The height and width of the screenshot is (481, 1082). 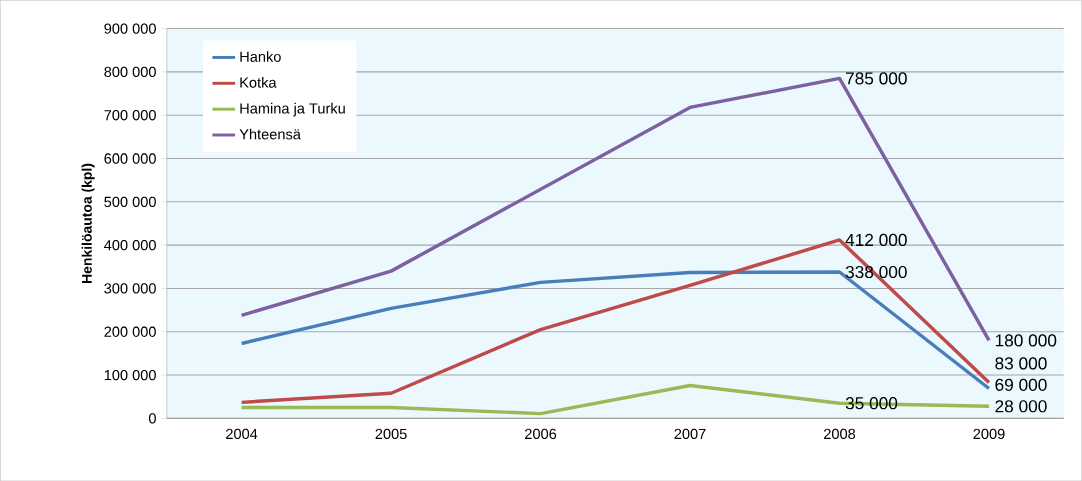 I want to click on y-tick-label: 100 000, so click(x=130, y=375).